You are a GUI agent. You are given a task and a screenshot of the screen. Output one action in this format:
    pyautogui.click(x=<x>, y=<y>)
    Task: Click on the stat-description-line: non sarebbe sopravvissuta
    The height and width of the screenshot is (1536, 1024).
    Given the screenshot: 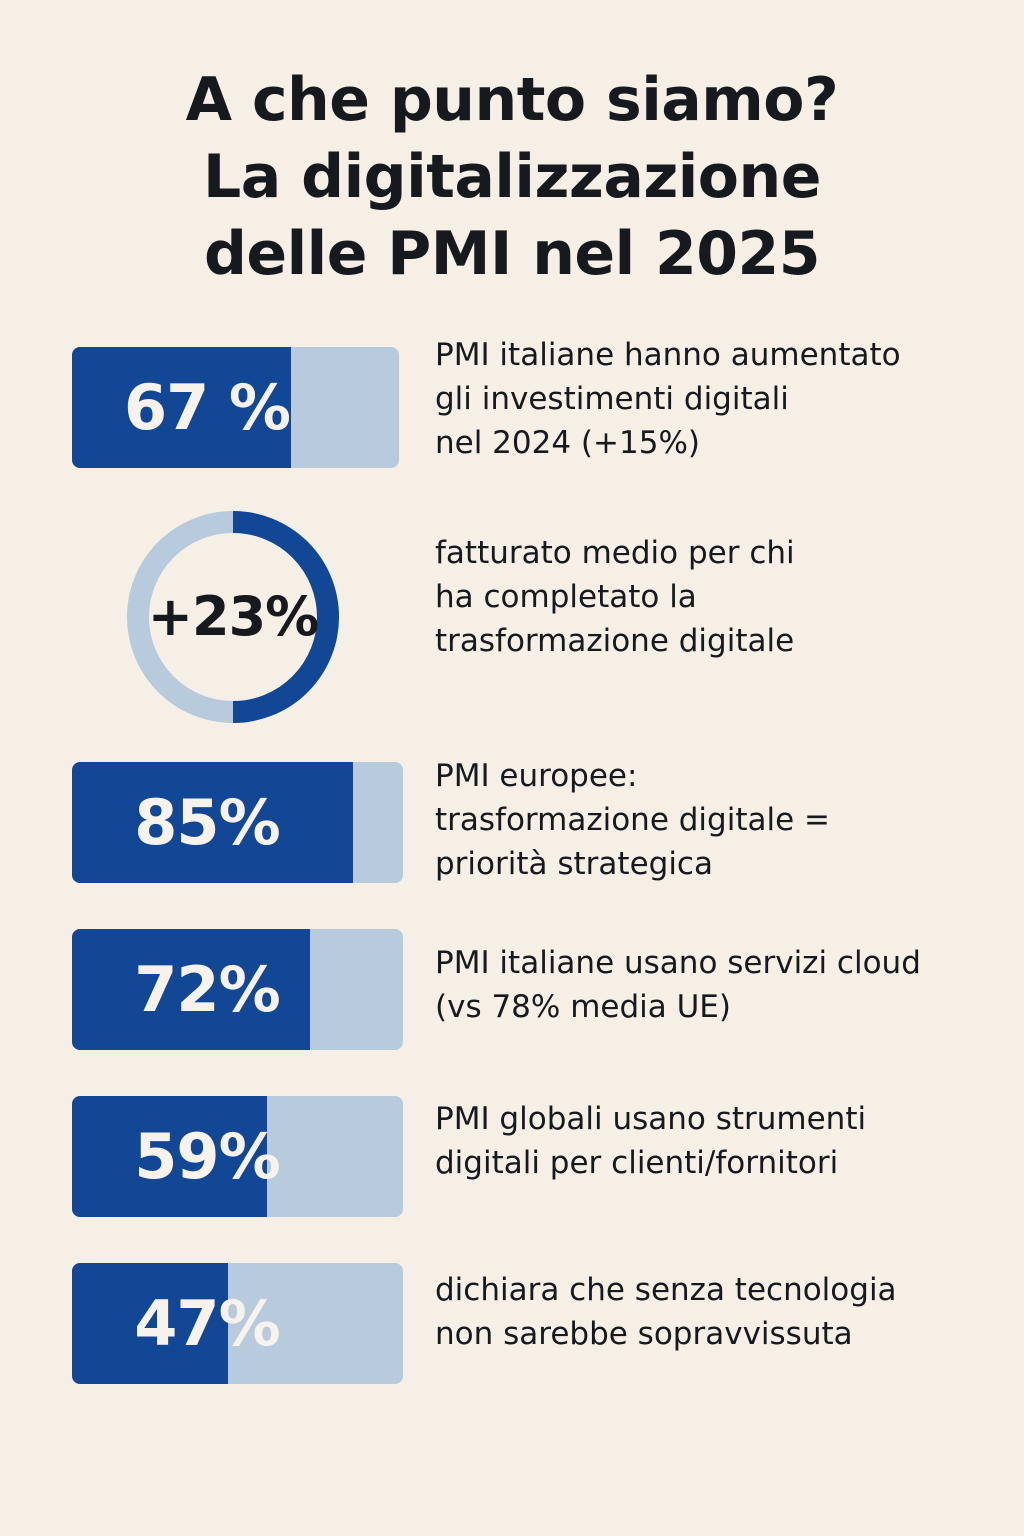 What is the action you would take?
    pyautogui.click(x=644, y=1334)
    